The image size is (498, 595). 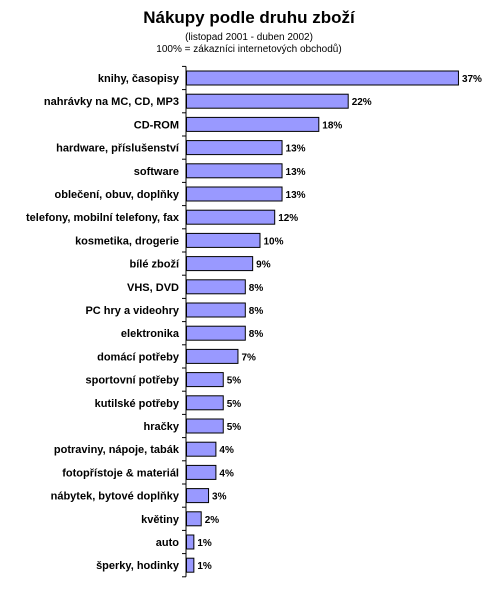 I want to click on data-label: 7%, so click(x=248, y=357).